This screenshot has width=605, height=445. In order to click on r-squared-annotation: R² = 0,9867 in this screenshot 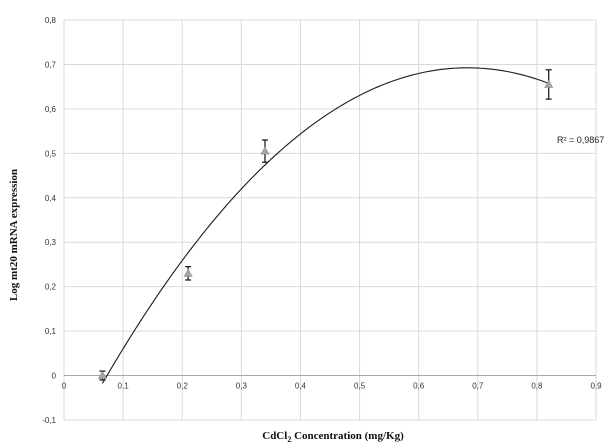, I will do `click(580, 140)`.